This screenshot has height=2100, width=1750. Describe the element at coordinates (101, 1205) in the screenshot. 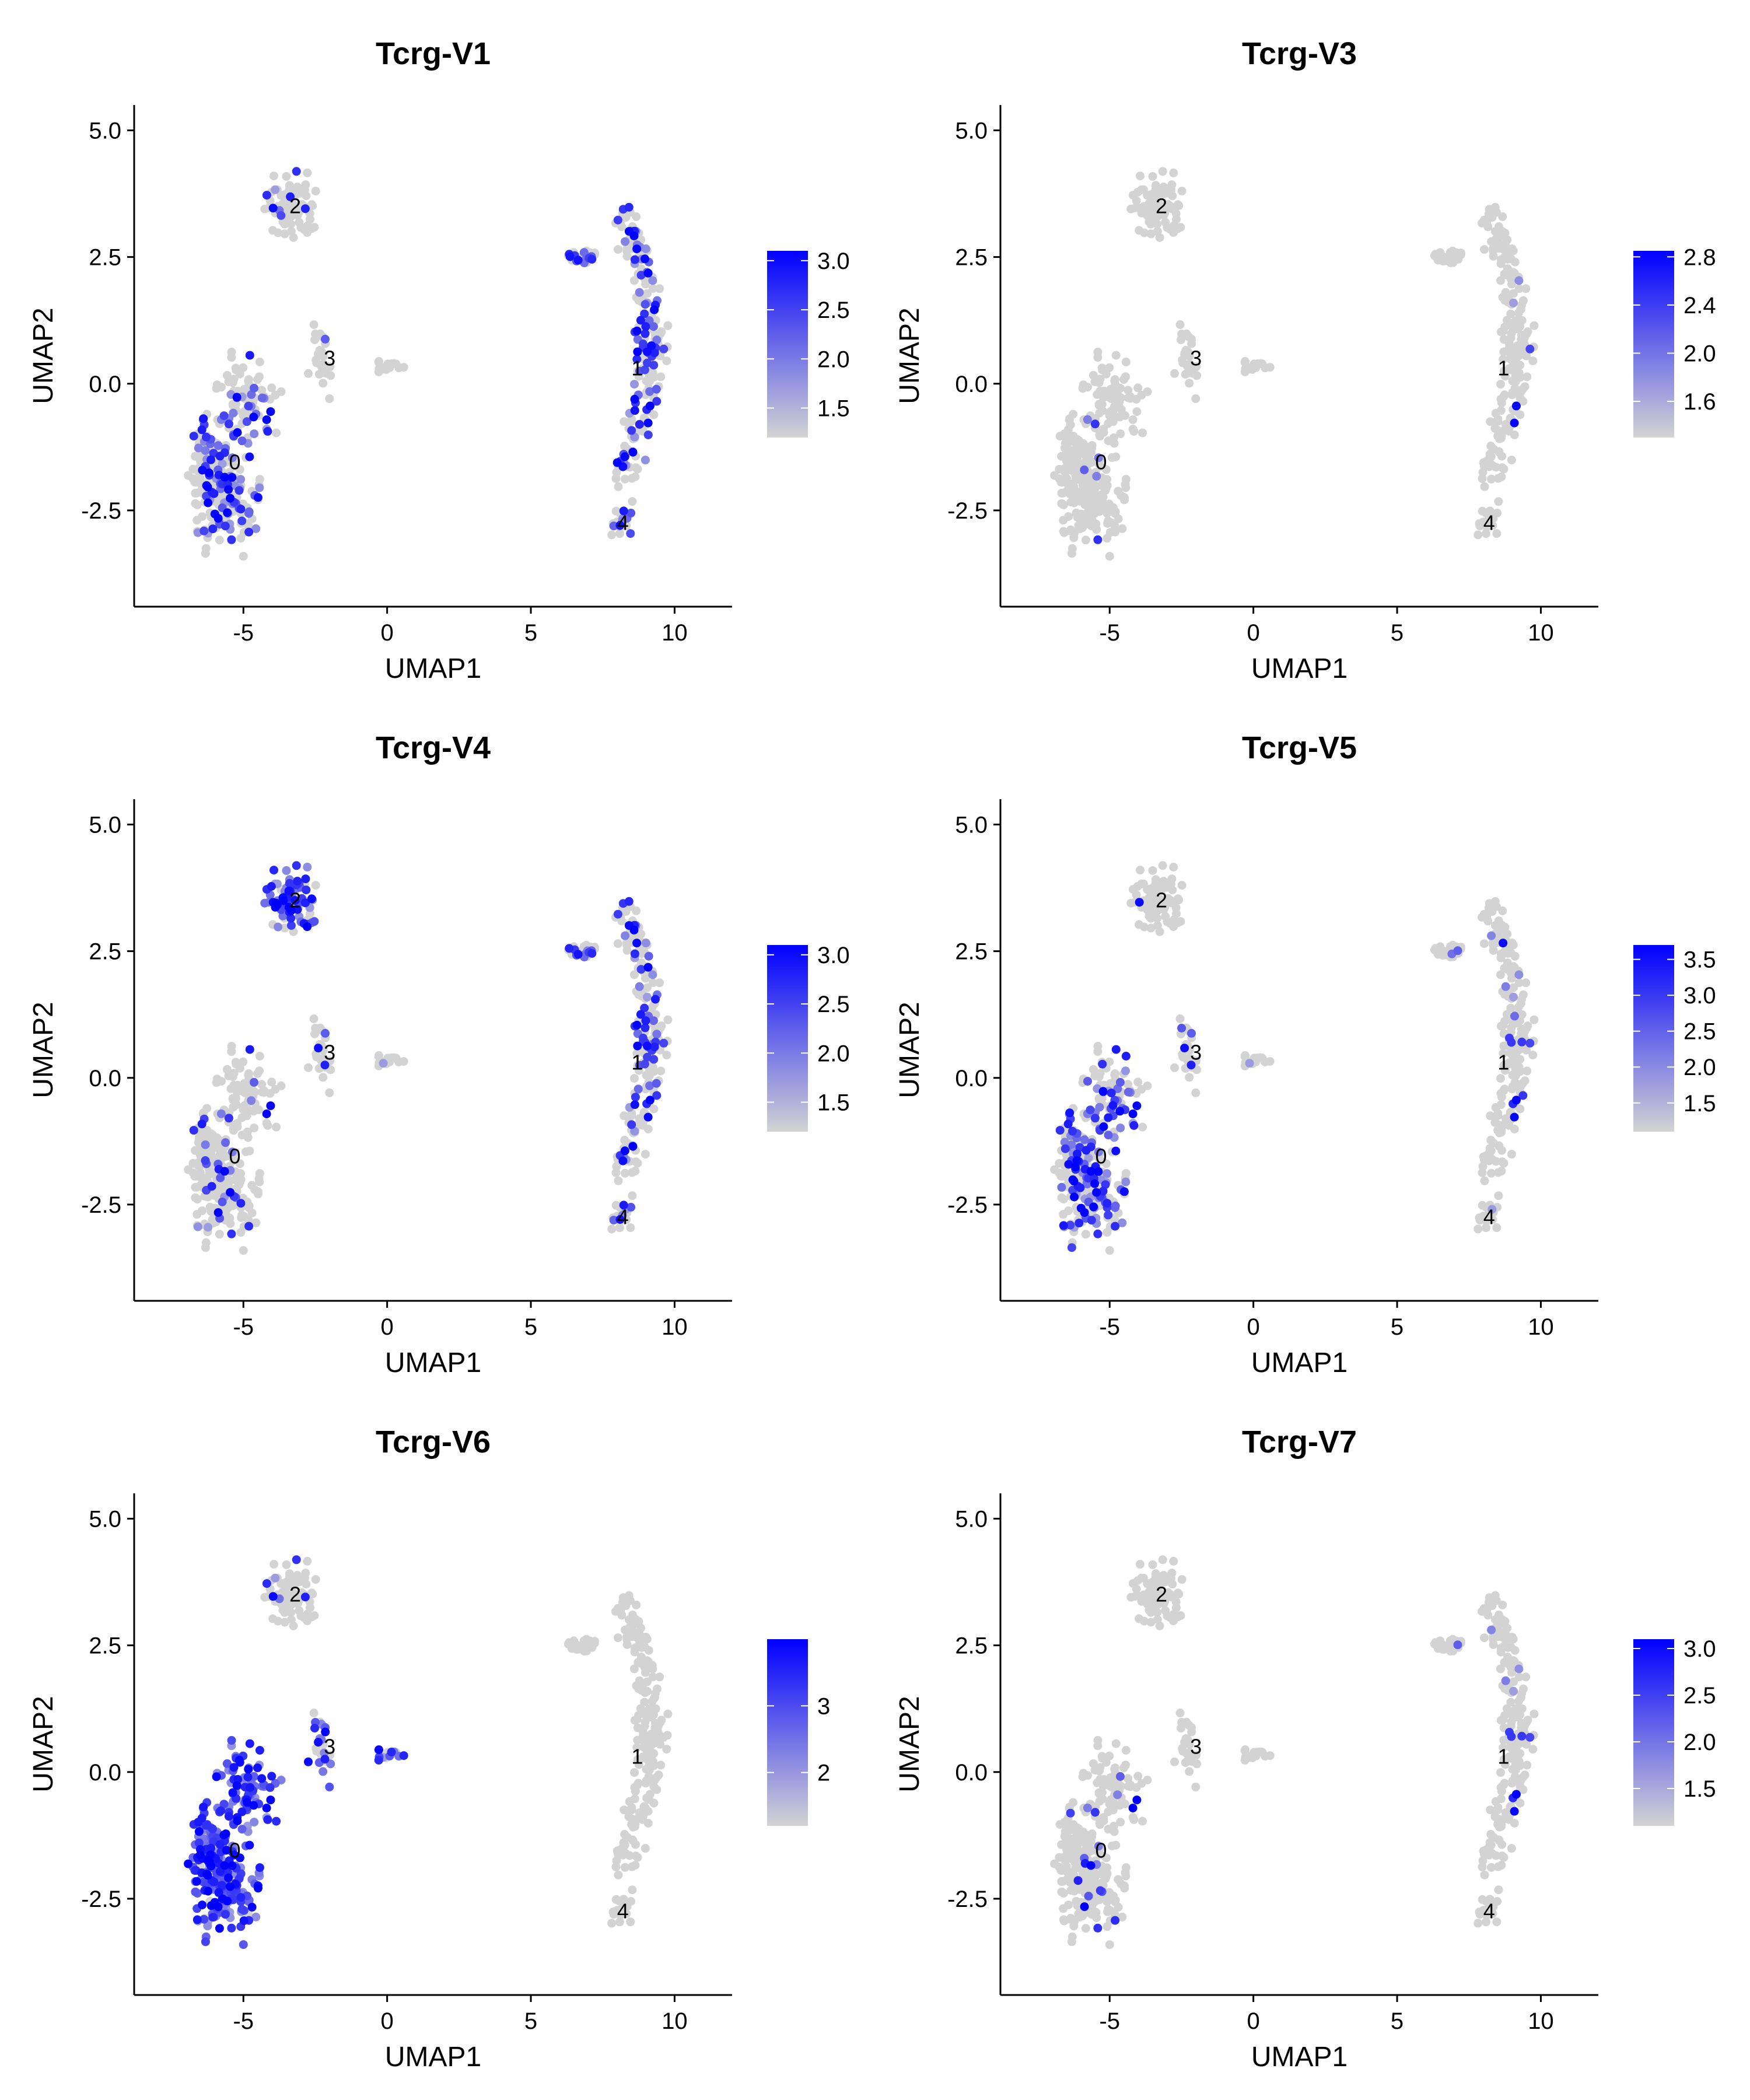

I see `y-tick-label: -2.5` at that location.